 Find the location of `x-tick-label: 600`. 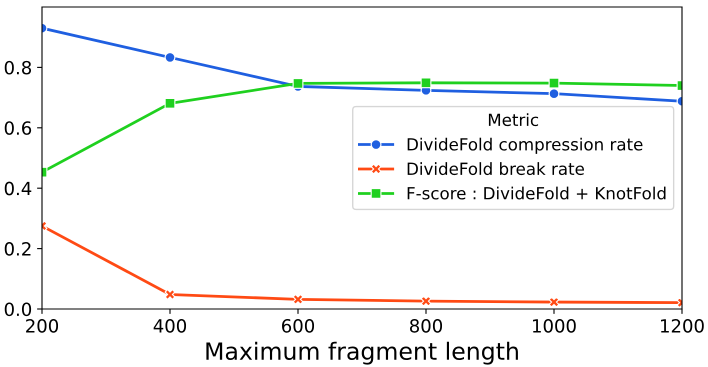

x-tick-label: 600 is located at coordinates (298, 326).